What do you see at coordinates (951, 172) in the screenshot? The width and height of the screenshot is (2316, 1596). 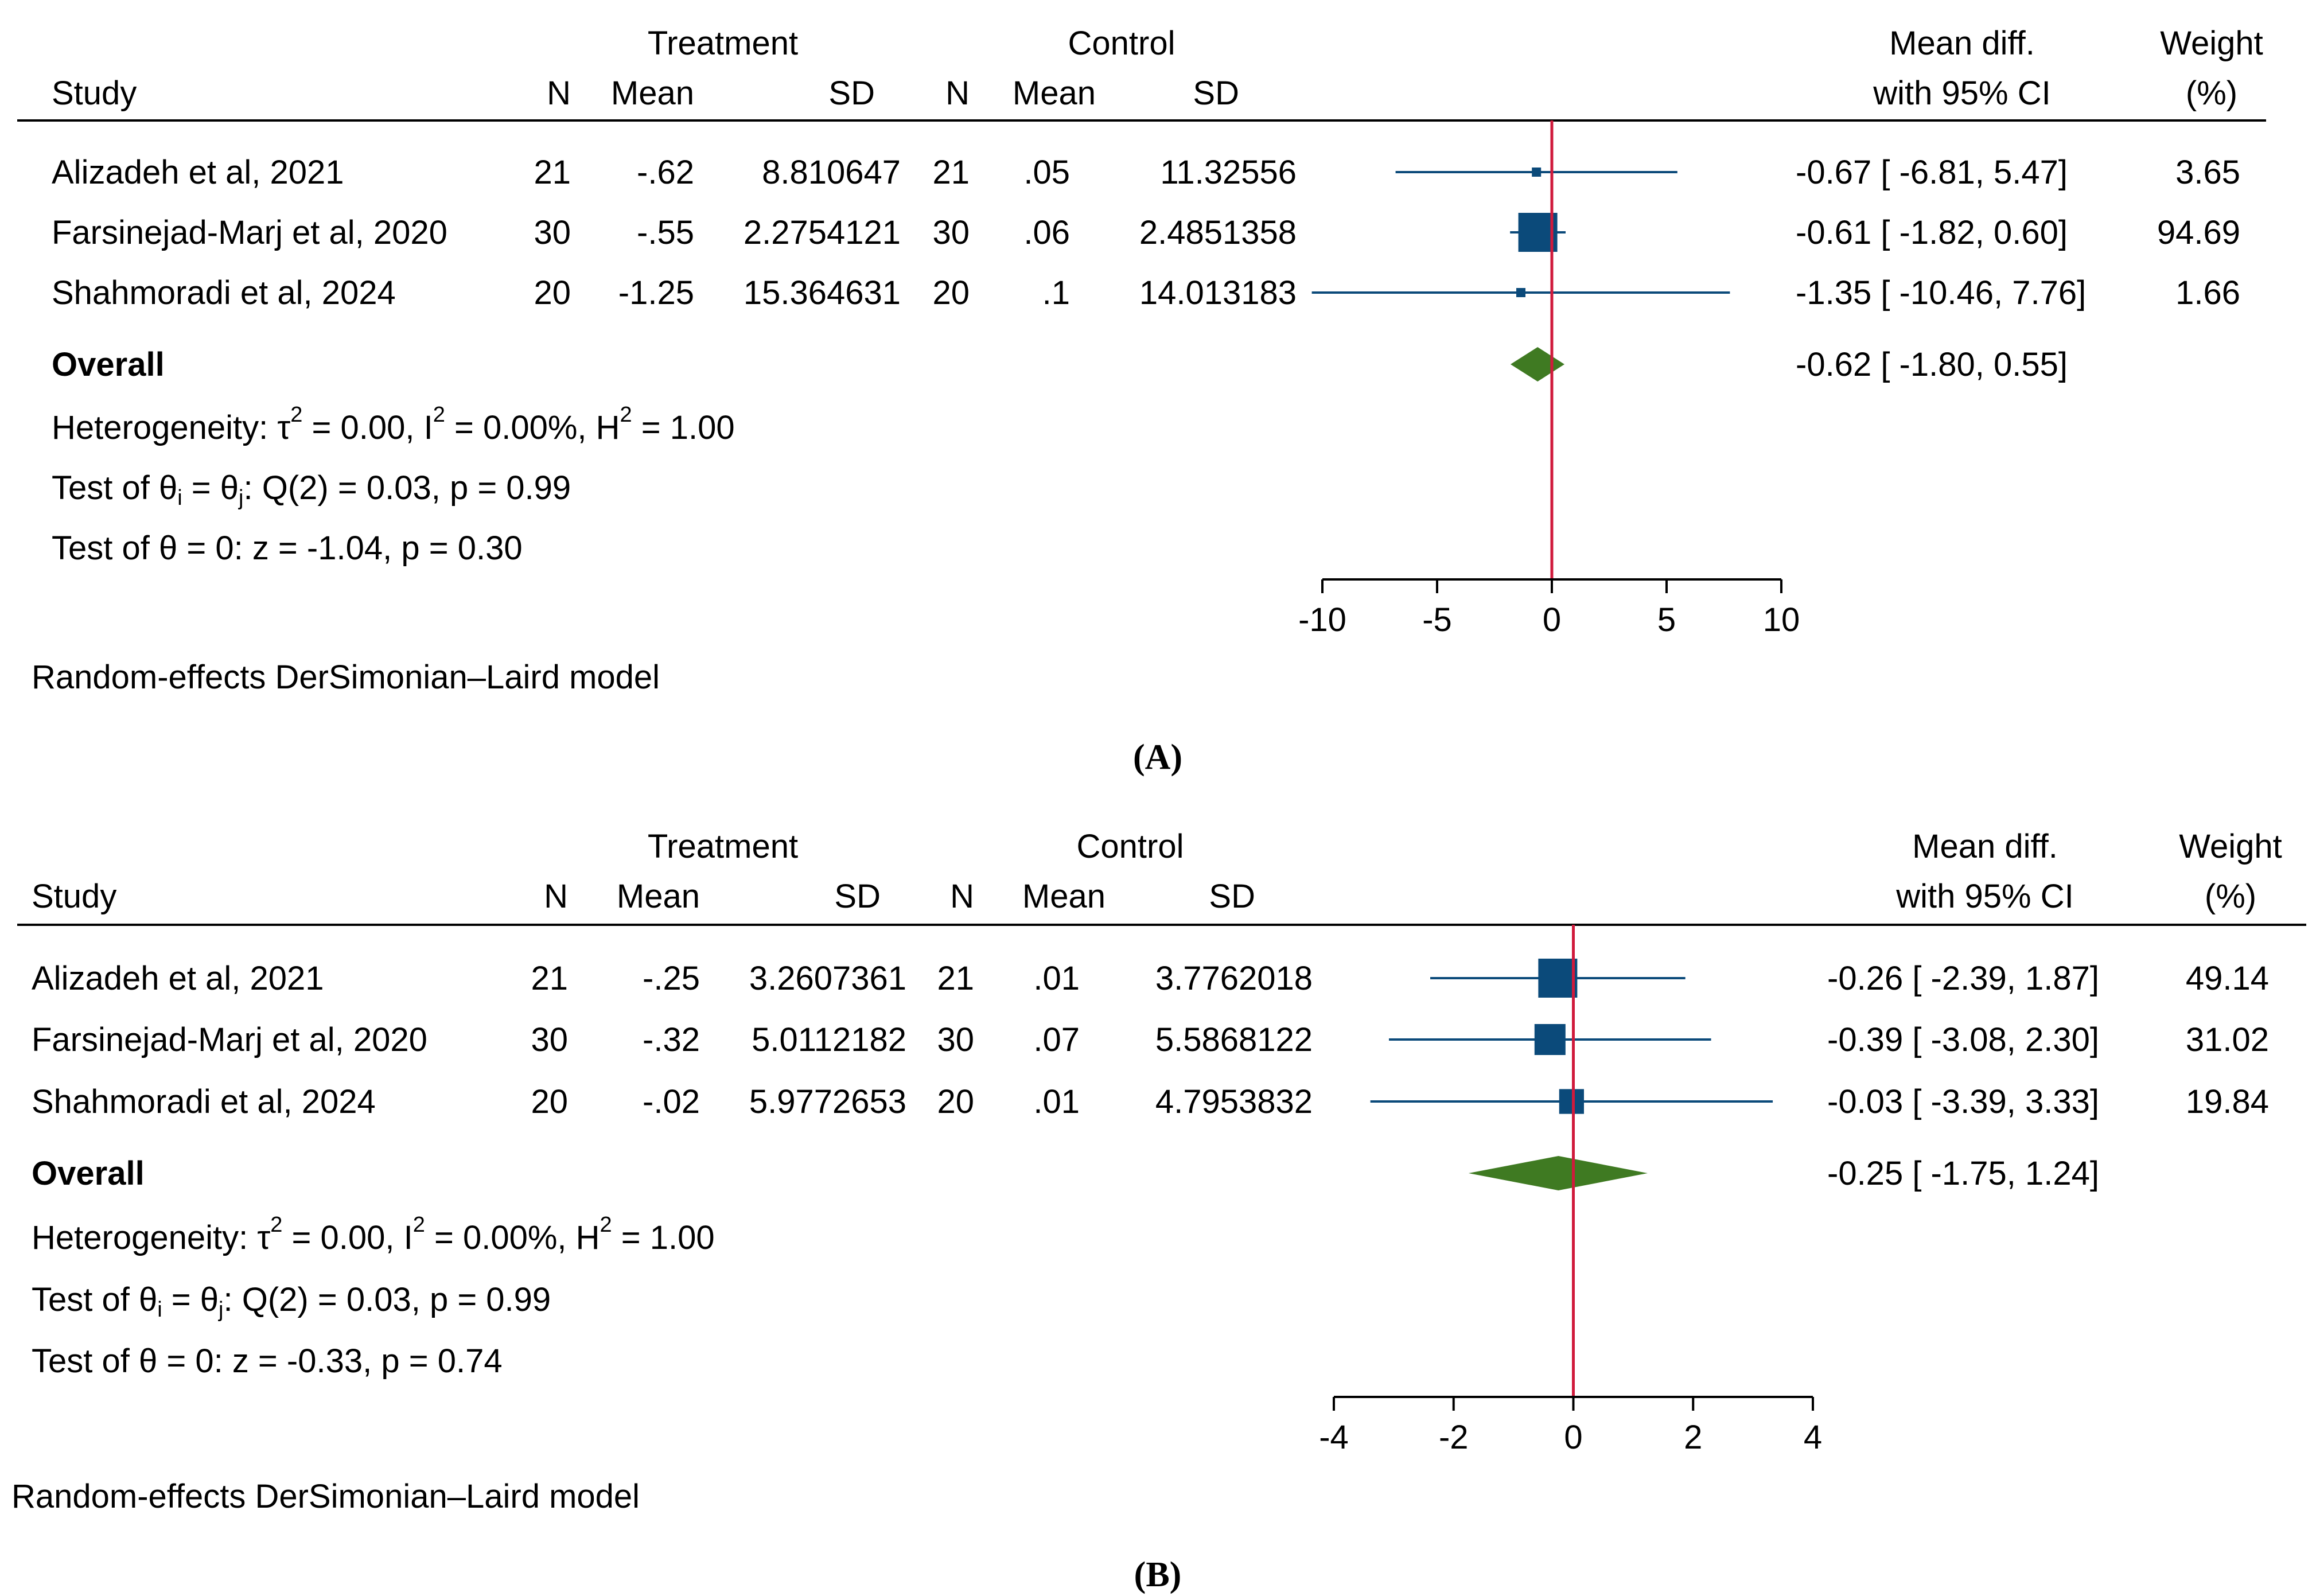 I see `control-n-value: 21` at bounding box center [951, 172].